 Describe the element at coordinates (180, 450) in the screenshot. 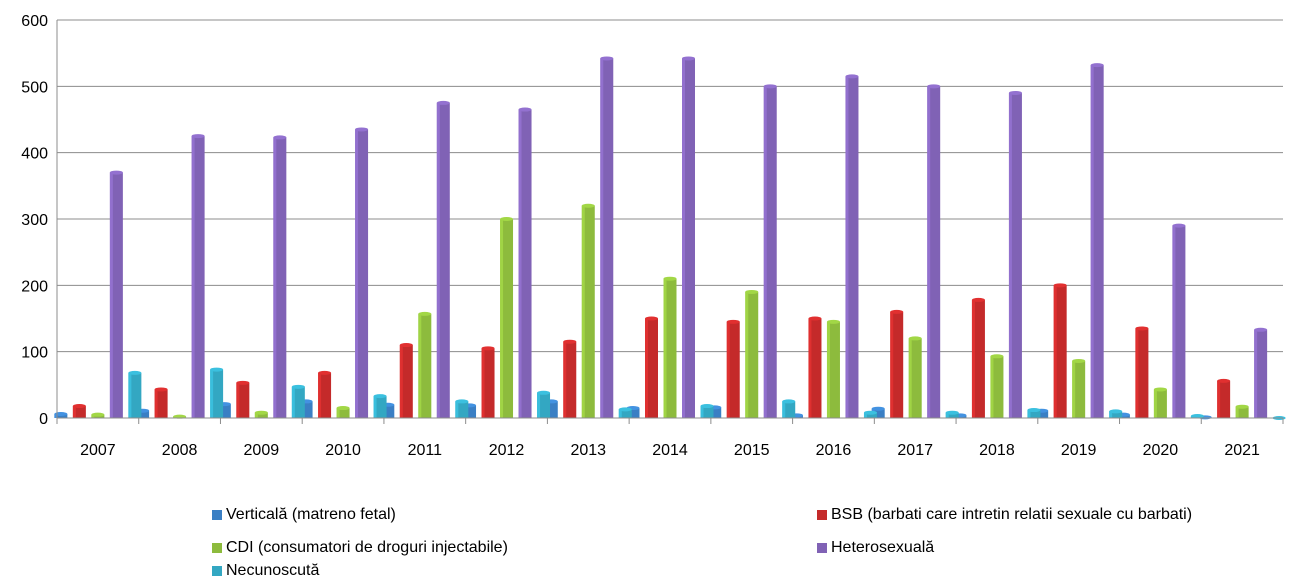

I see `x-tick-label: 2008` at that location.